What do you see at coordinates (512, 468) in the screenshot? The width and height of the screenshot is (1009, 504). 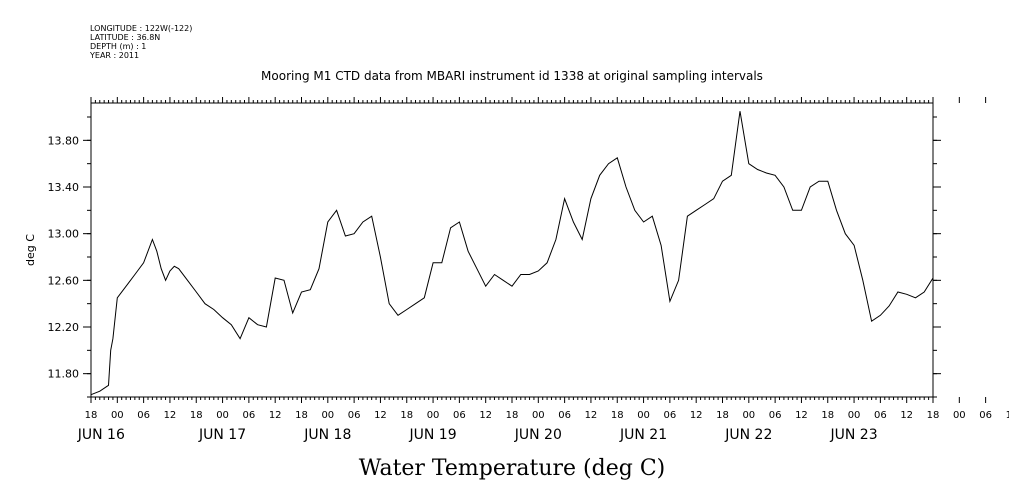 I see `x-axis-title: Water Temperature (deg C)` at bounding box center [512, 468].